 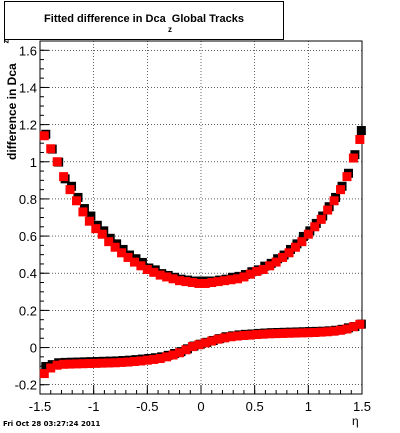 What do you see at coordinates (28, 50) in the screenshot?
I see `y-tick-label: 1.6` at bounding box center [28, 50].